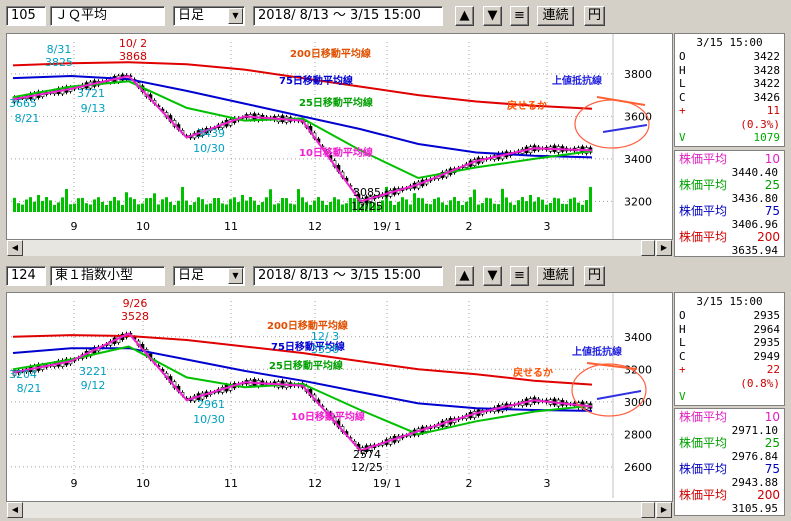  Describe the element at coordinates (59, 62) in the screenshot. I see `price-label: 3825` at that location.